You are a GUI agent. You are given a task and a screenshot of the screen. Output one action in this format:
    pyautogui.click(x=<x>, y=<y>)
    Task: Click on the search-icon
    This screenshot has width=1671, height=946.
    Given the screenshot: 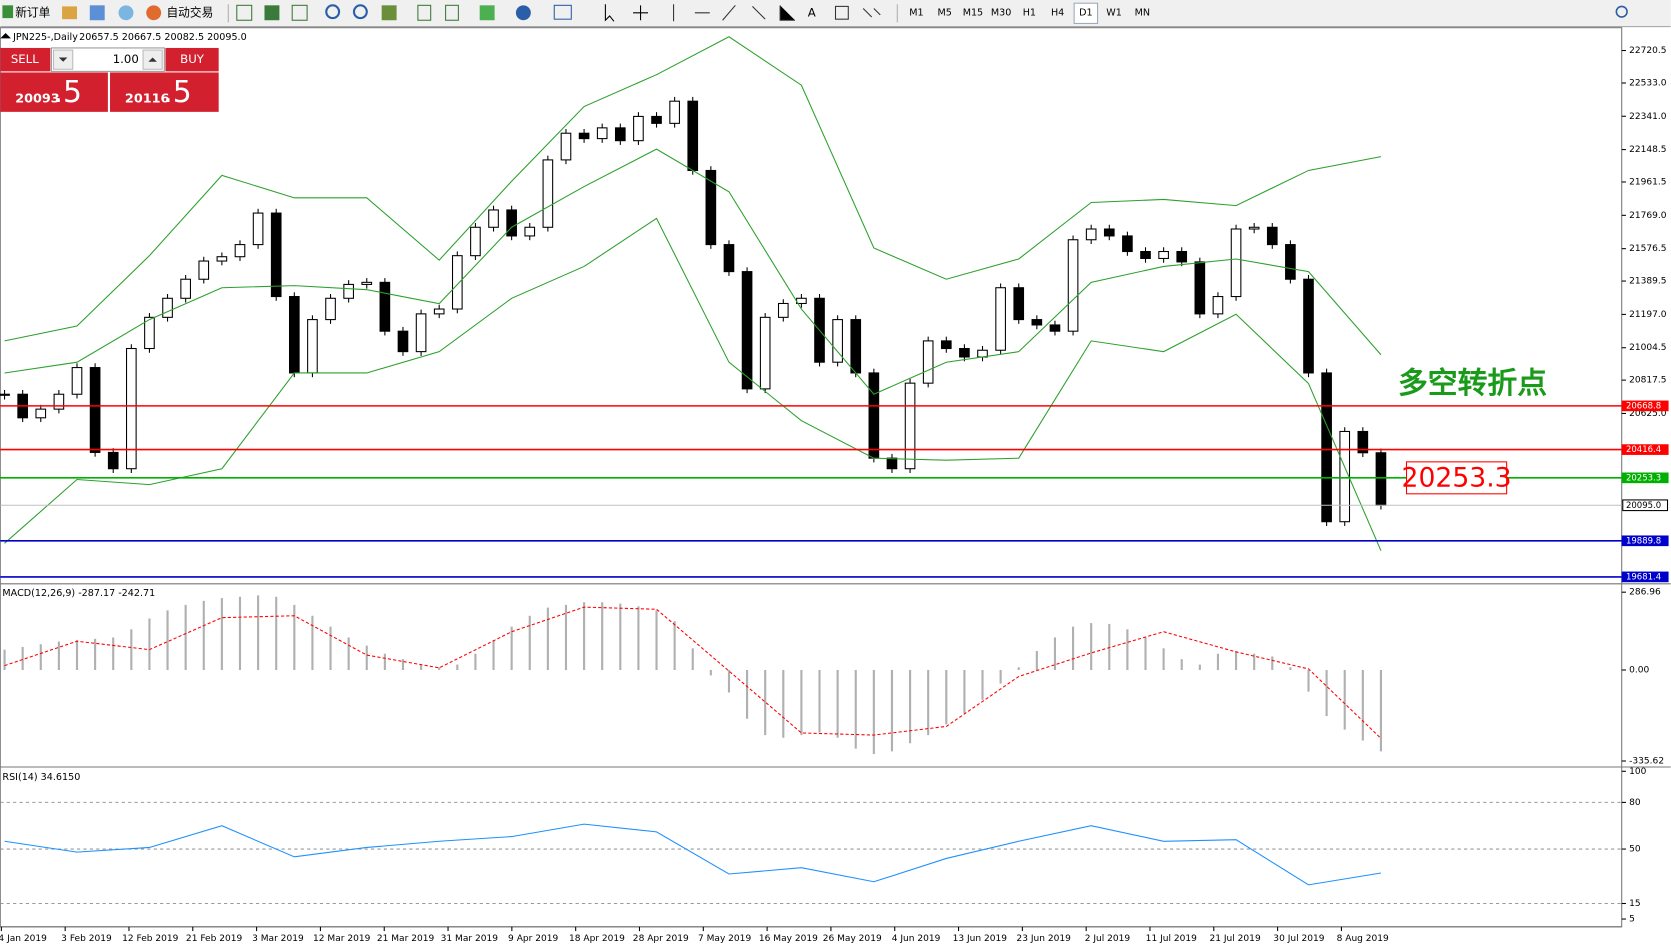 What is the action you would take?
    pyautogui.click(x=1621, y=11)
    